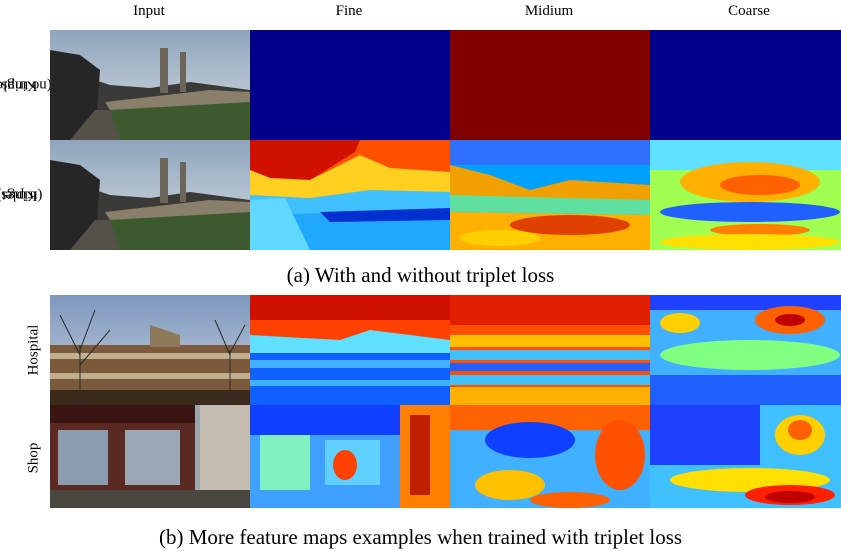 This screenshot has width=841, height=556. What do you see at coordinates (150, 85) in the screenshot?
I see `kings-input-photo` at bounding box center [150, 85].